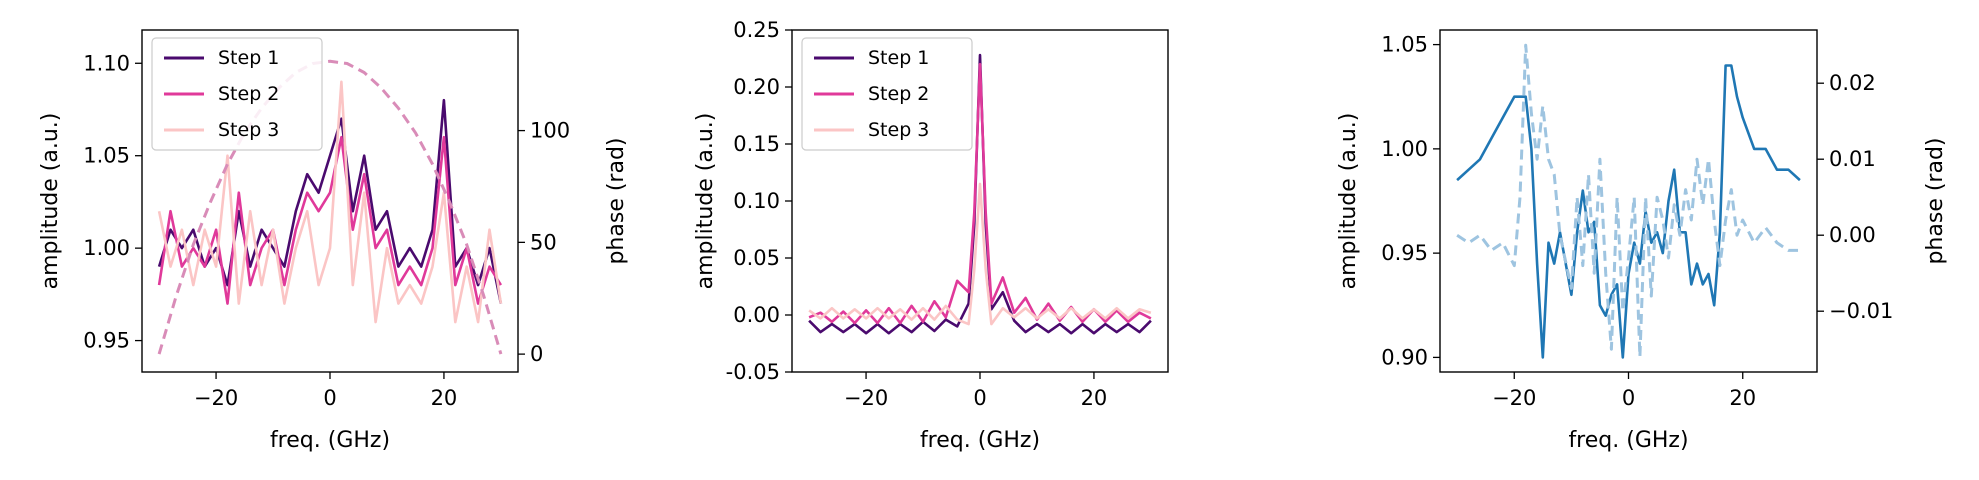 This screenshot has width=1979, height=480. I want to click on y-right-tick-label: 0.02, so click(1852, 83).